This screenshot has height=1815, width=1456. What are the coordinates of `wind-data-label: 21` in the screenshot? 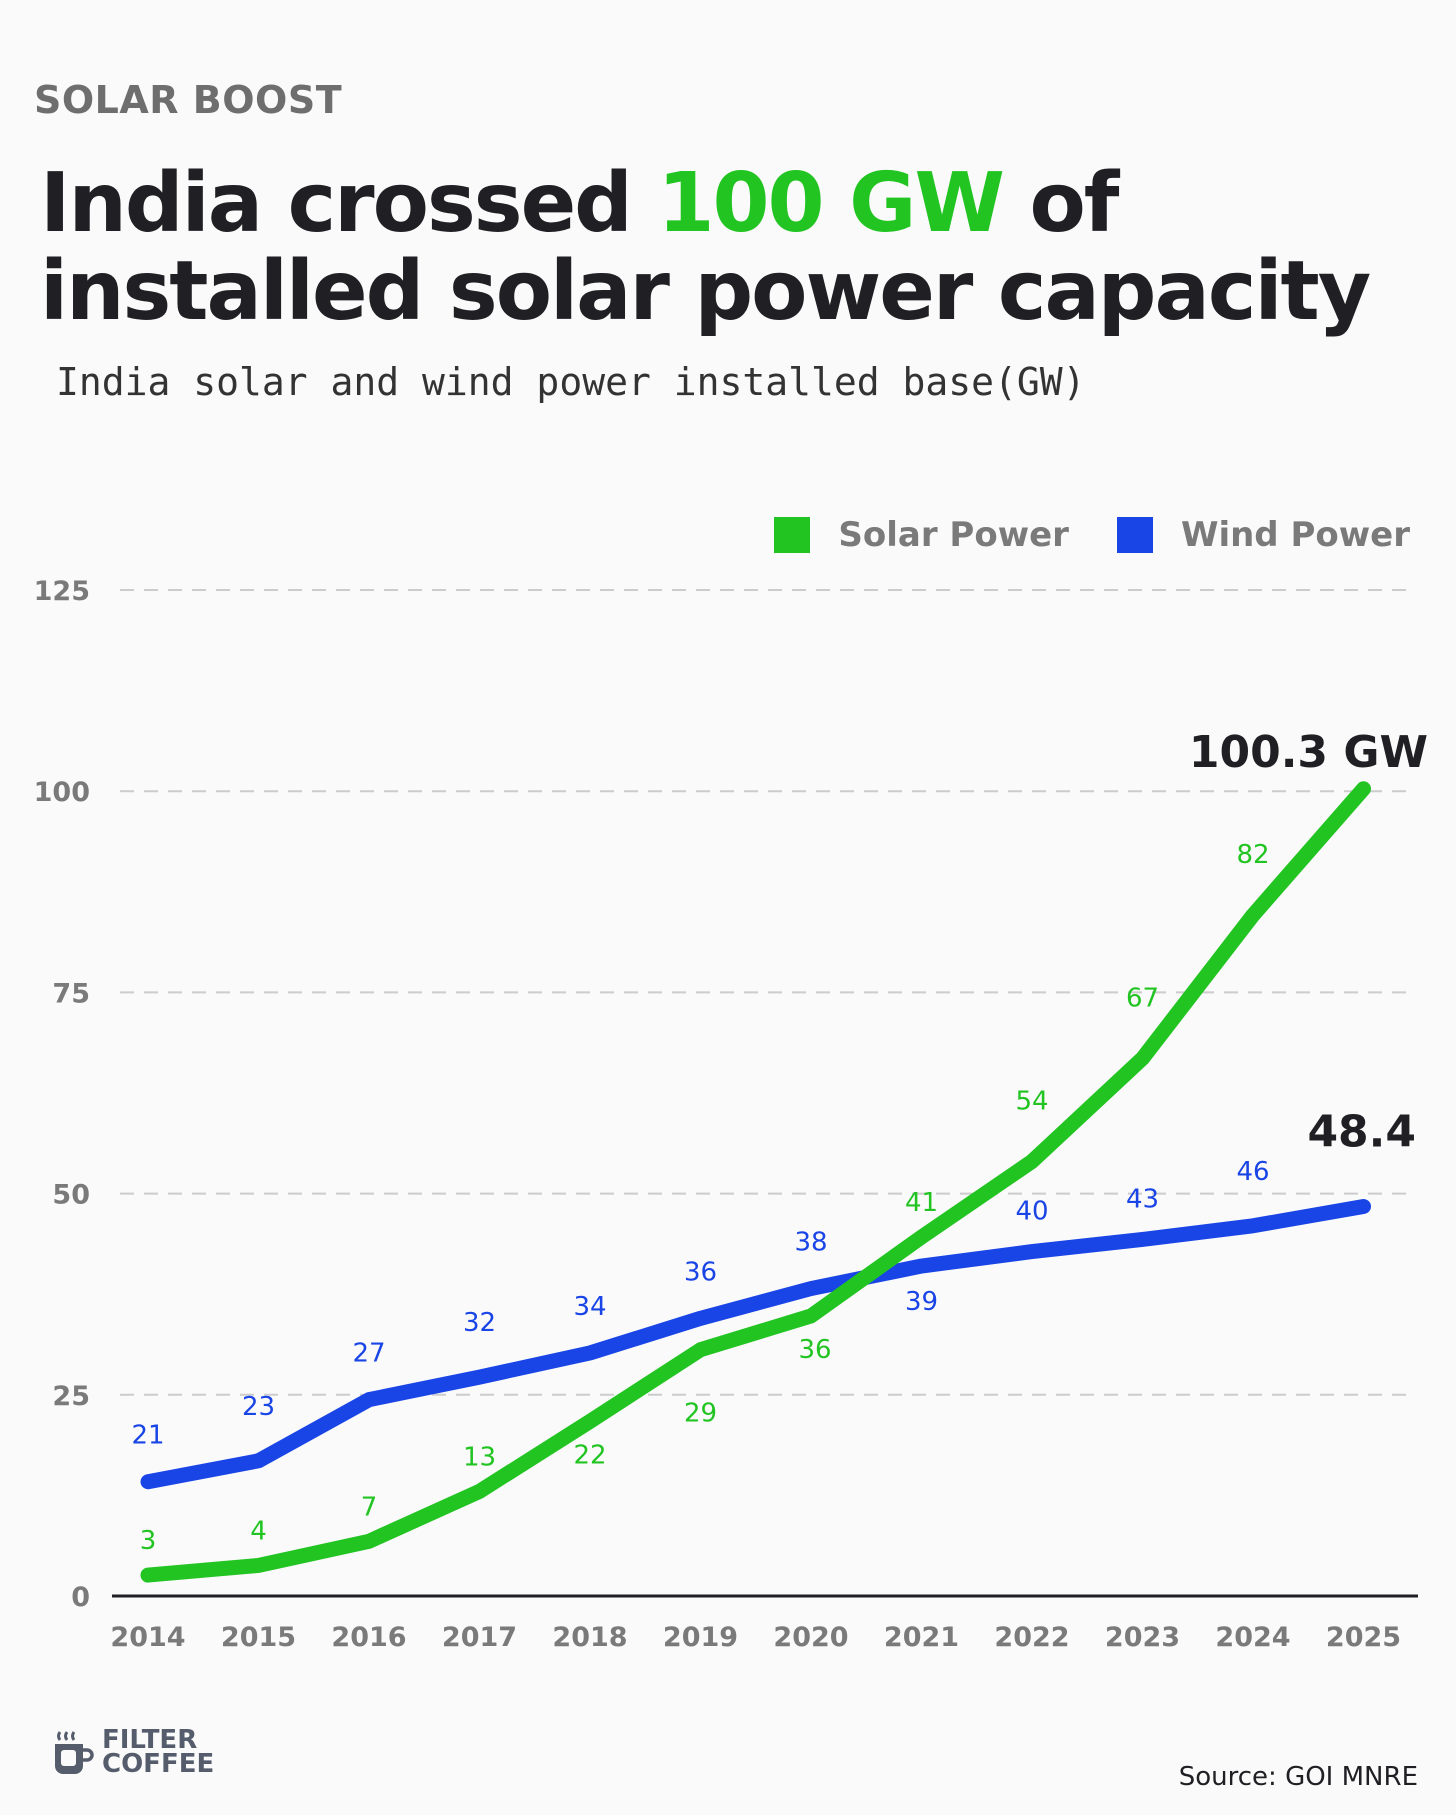 It's located at (147, 1436).